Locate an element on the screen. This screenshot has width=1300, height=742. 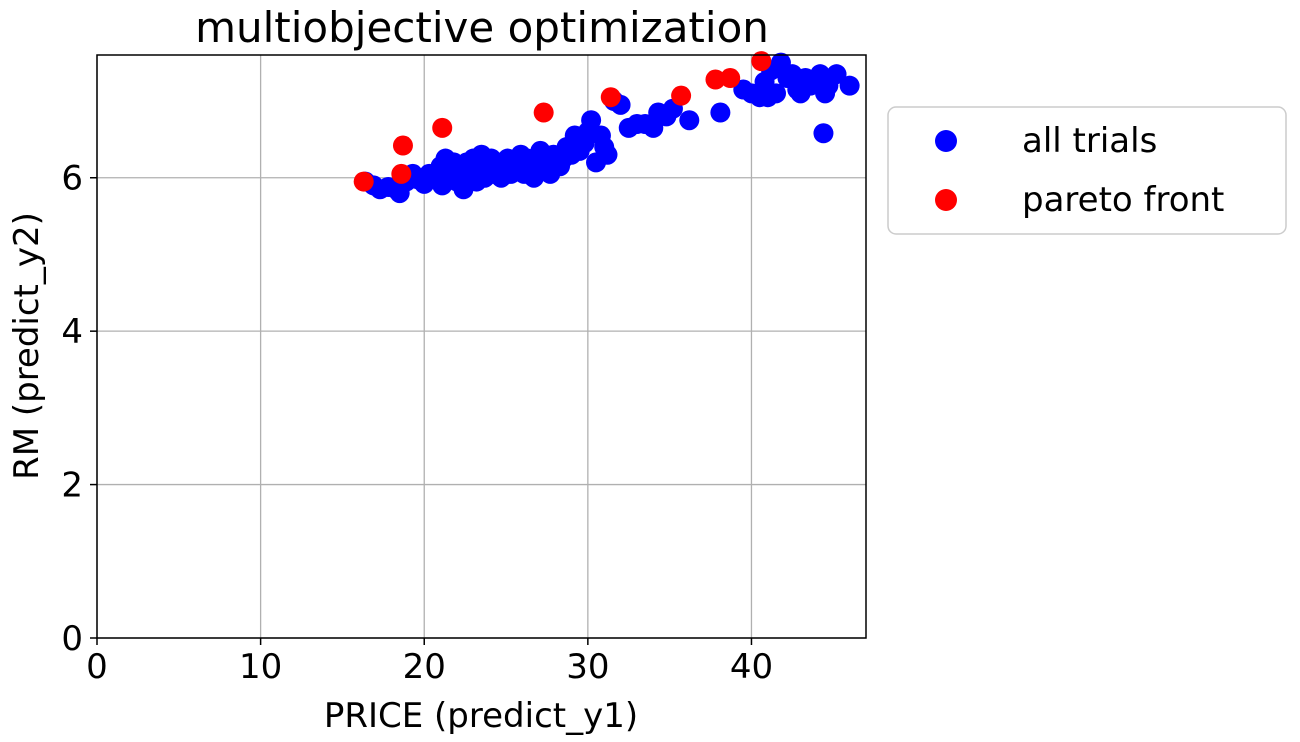
y-axis-ticks: 0 2 4 6 is located at coordinates (79, 409).